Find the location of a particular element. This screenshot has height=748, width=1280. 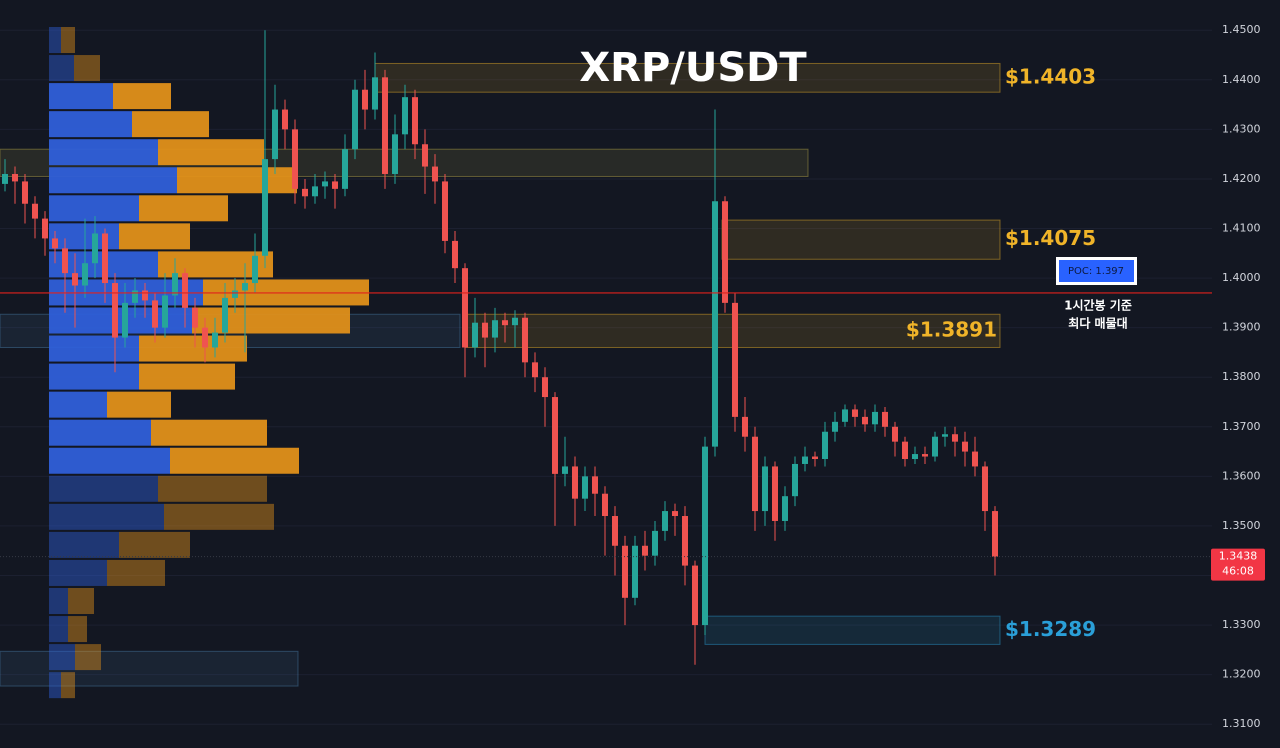

countdown: 46:08 is located at coordinates (1238, 571).